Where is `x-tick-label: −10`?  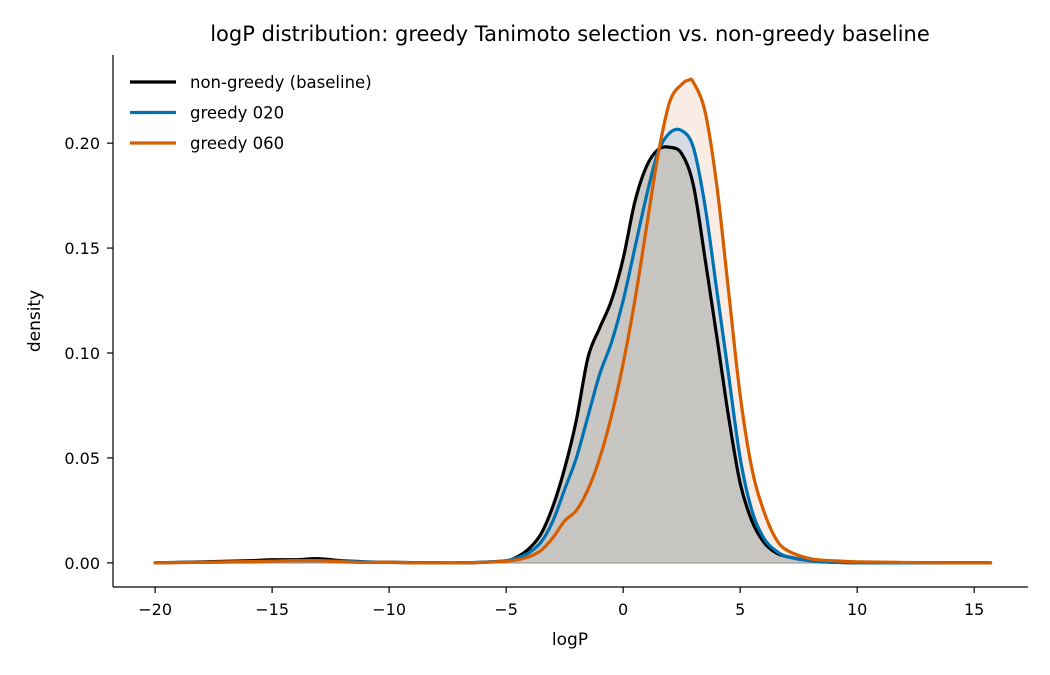 x-tick-label: −10 is located at coordinates (389, 609).